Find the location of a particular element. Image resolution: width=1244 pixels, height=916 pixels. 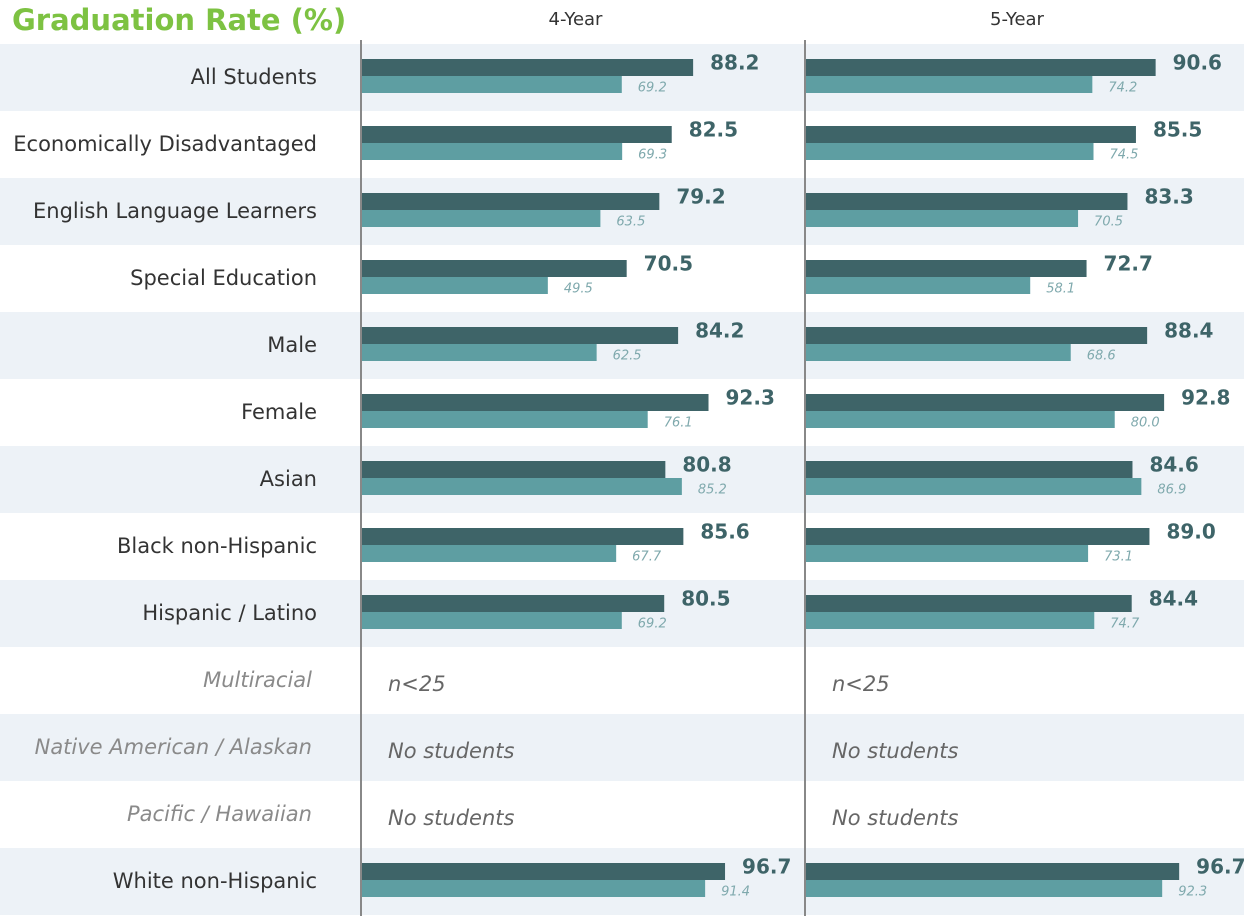

category-label: Pacific / Hawaiian is located at coordinates (219, 814).